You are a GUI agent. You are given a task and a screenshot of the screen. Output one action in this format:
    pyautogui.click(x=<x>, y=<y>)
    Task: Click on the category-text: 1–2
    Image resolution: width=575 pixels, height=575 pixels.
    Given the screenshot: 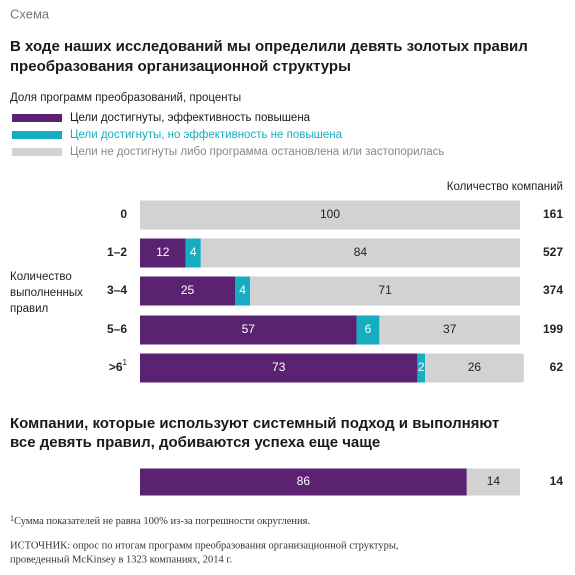 What is the action you would take?
    pyautogui.click(x=117, y=252)
    